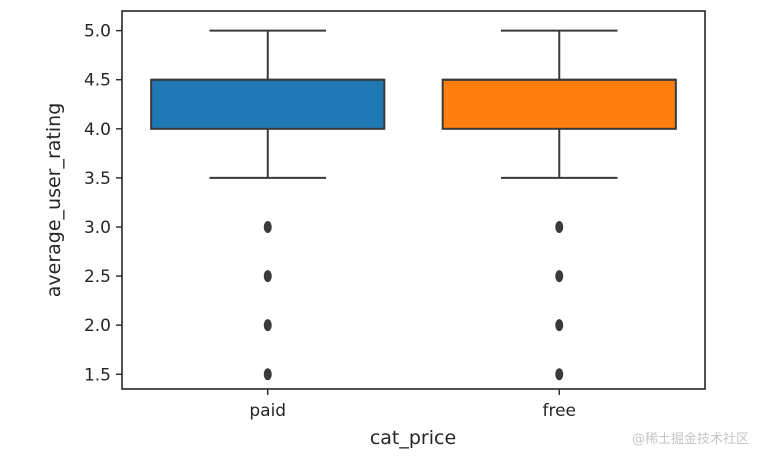  Describe the element at coordinates (97, 130) in the screenshot. I see `y-tick-label: 4.0` at that location.